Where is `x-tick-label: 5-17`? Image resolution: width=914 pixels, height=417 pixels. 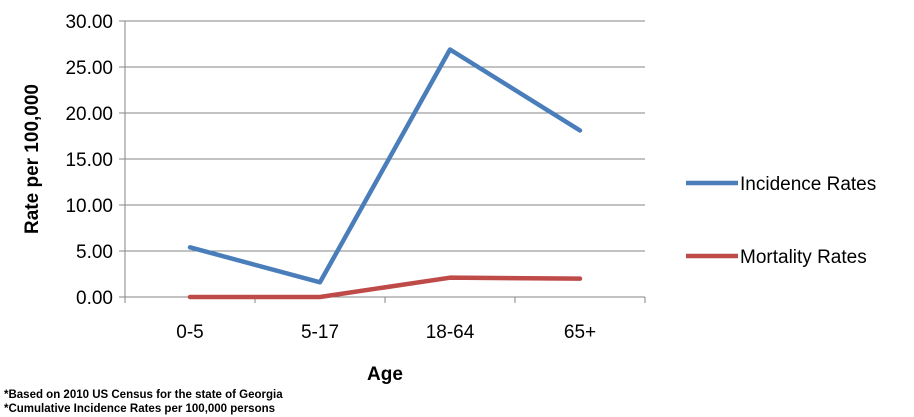
x-tick-label: 5-17 is located at coordinates (320, 332).